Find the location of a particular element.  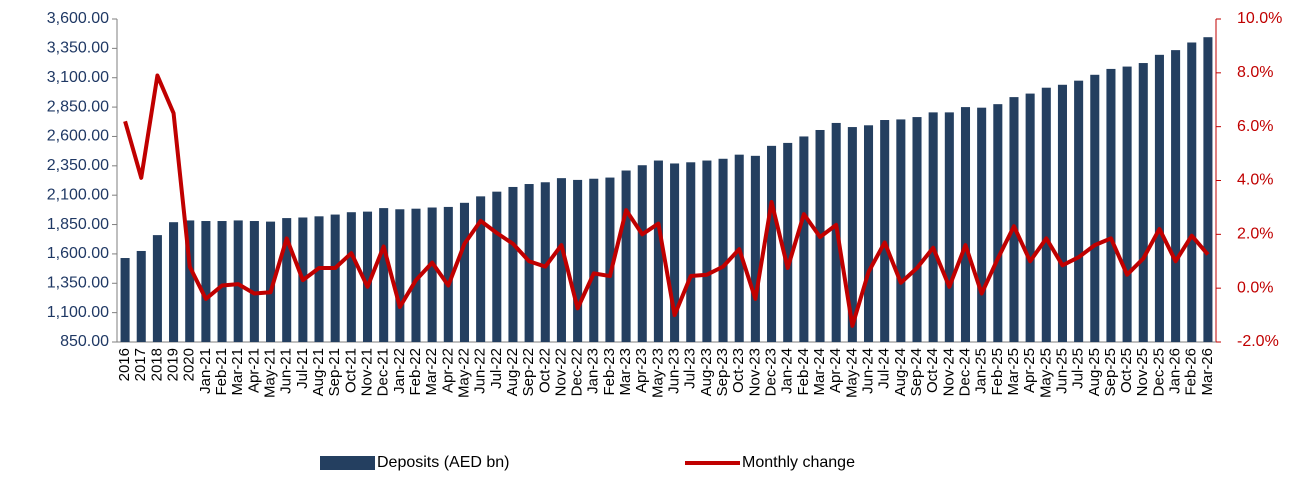

x-tick-label: Feb-23 is located at coordinates (609, 372).